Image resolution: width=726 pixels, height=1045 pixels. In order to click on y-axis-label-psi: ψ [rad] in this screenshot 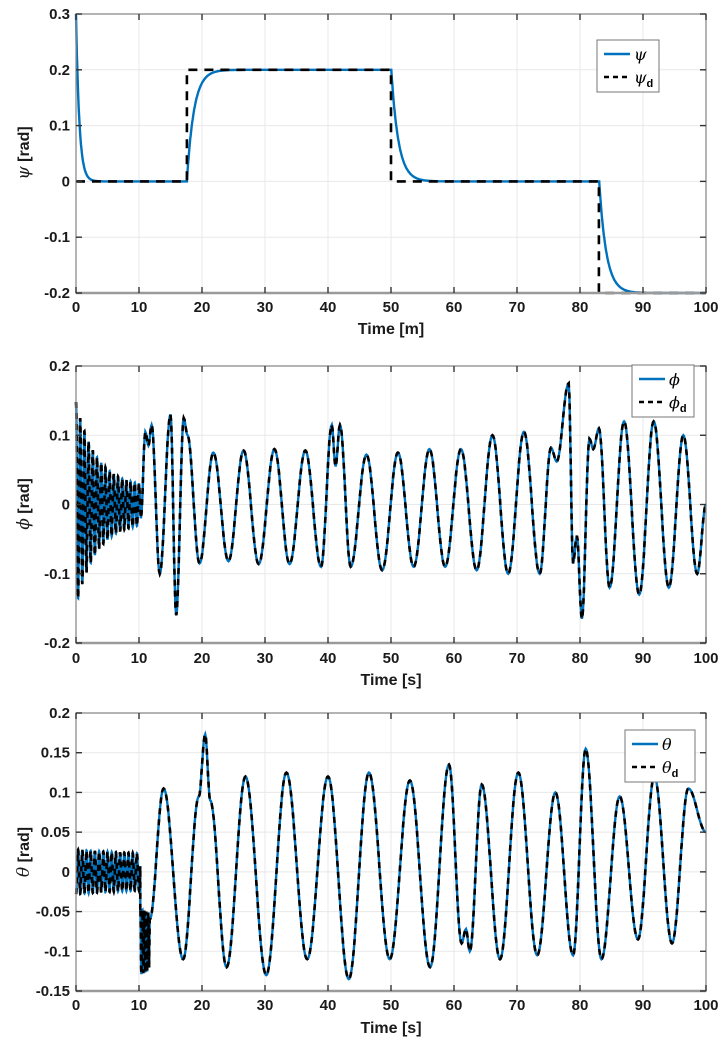, I will do `click(24, 152)`.